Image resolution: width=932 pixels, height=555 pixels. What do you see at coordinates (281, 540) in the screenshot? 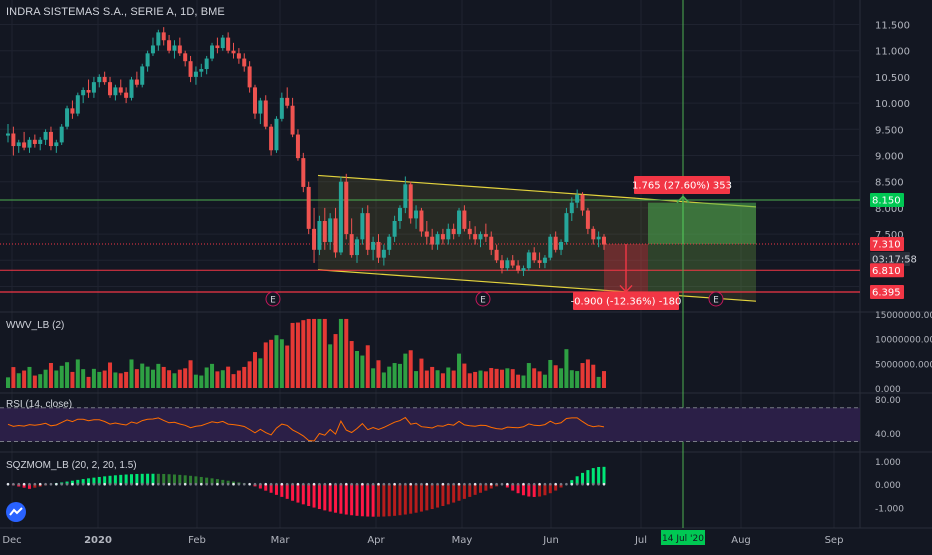
I see `time-tick-label: Mar` at bounding box center [281, 540].